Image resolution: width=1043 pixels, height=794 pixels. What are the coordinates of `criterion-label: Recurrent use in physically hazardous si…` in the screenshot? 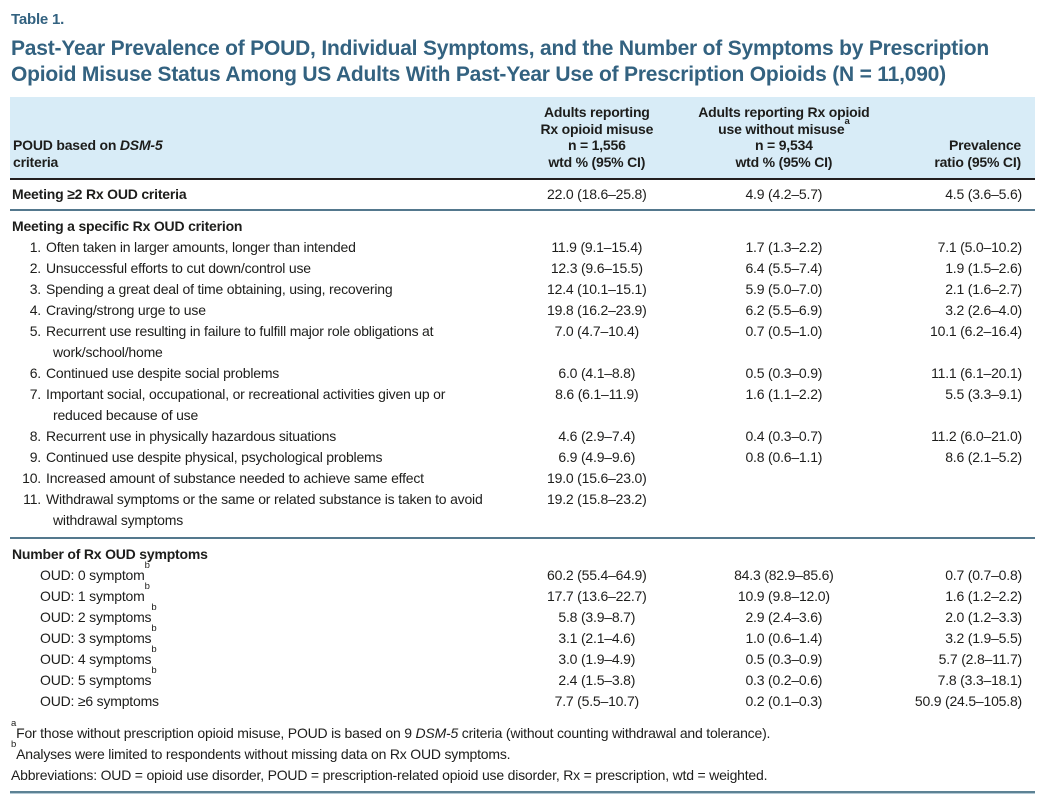 It's located at (191, 436).